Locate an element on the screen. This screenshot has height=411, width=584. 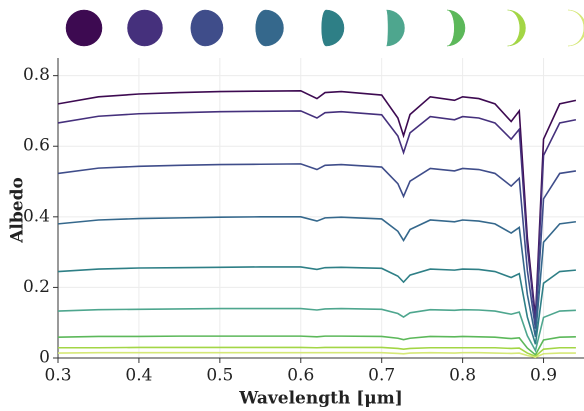
y-tick-label: 0.2 is located at coordinates (36, 287).